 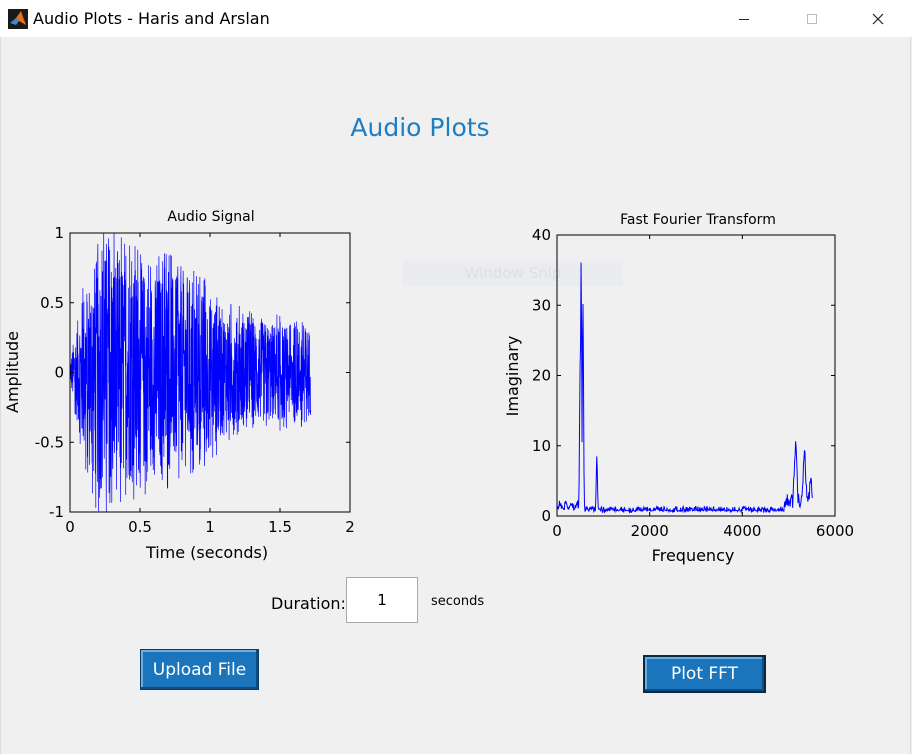 I want to click on duration-input, so click(x=382, y=600).